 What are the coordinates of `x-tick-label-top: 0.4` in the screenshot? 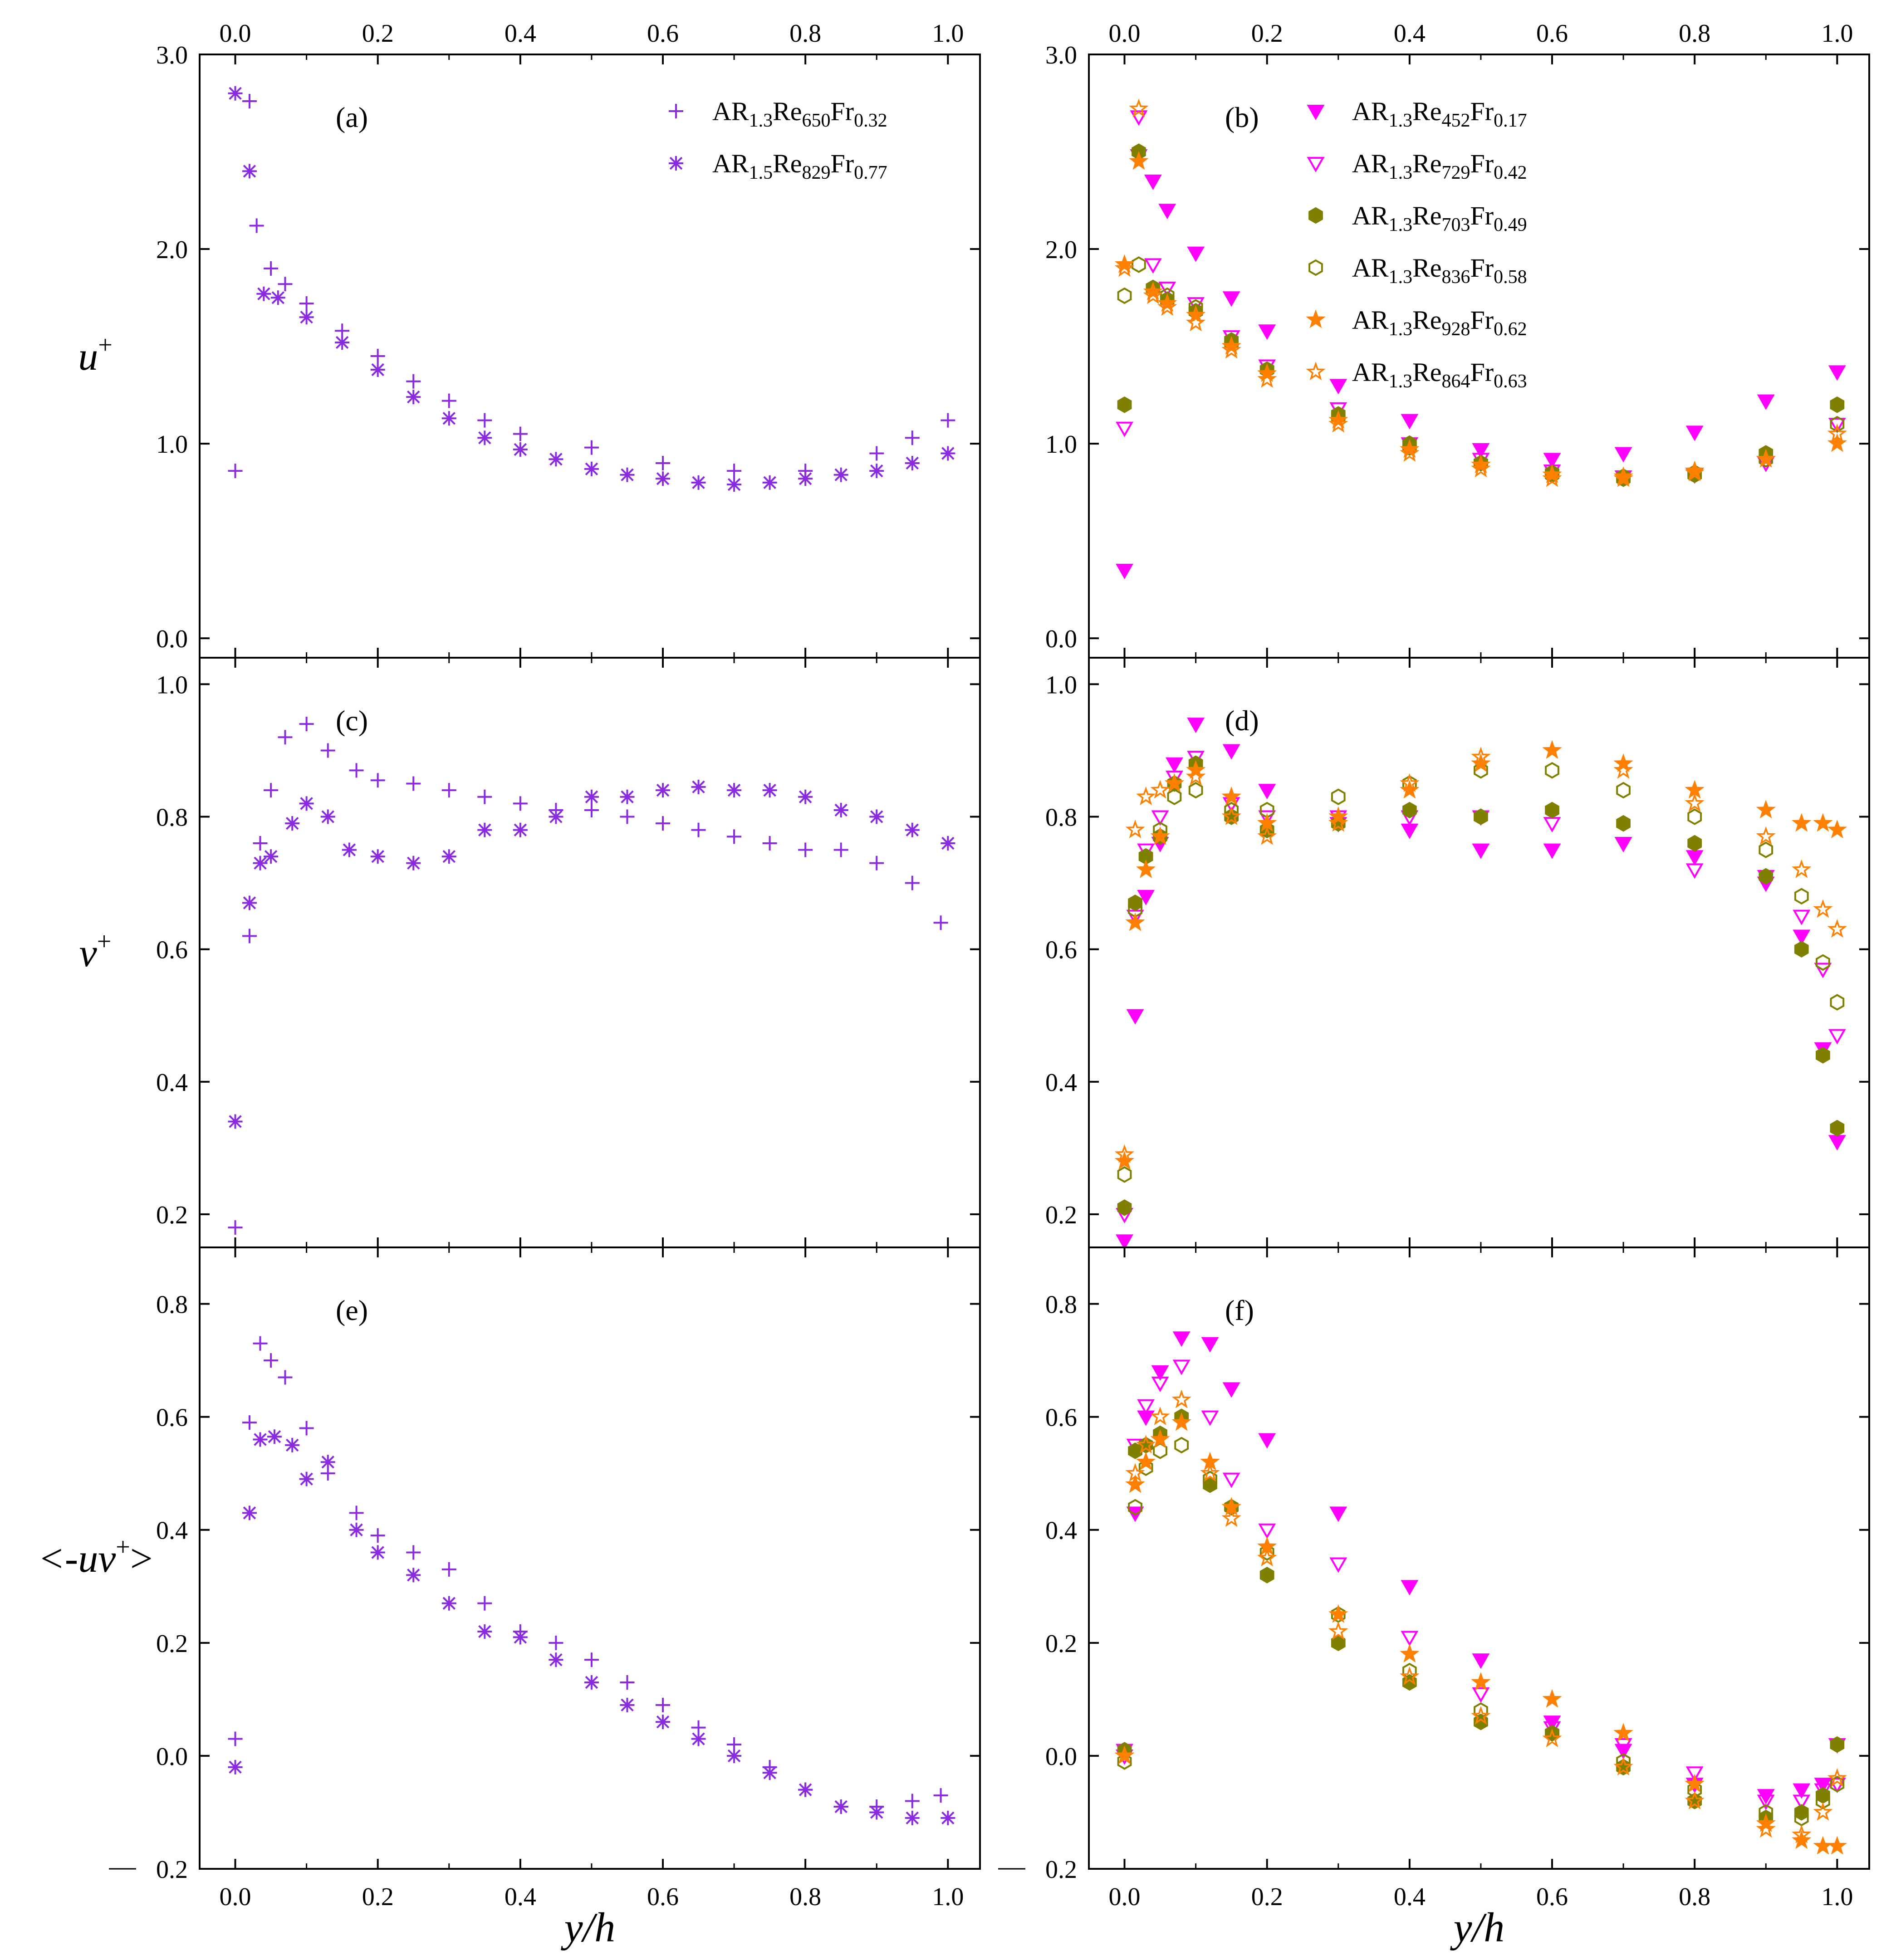 It's located at (520, 34).